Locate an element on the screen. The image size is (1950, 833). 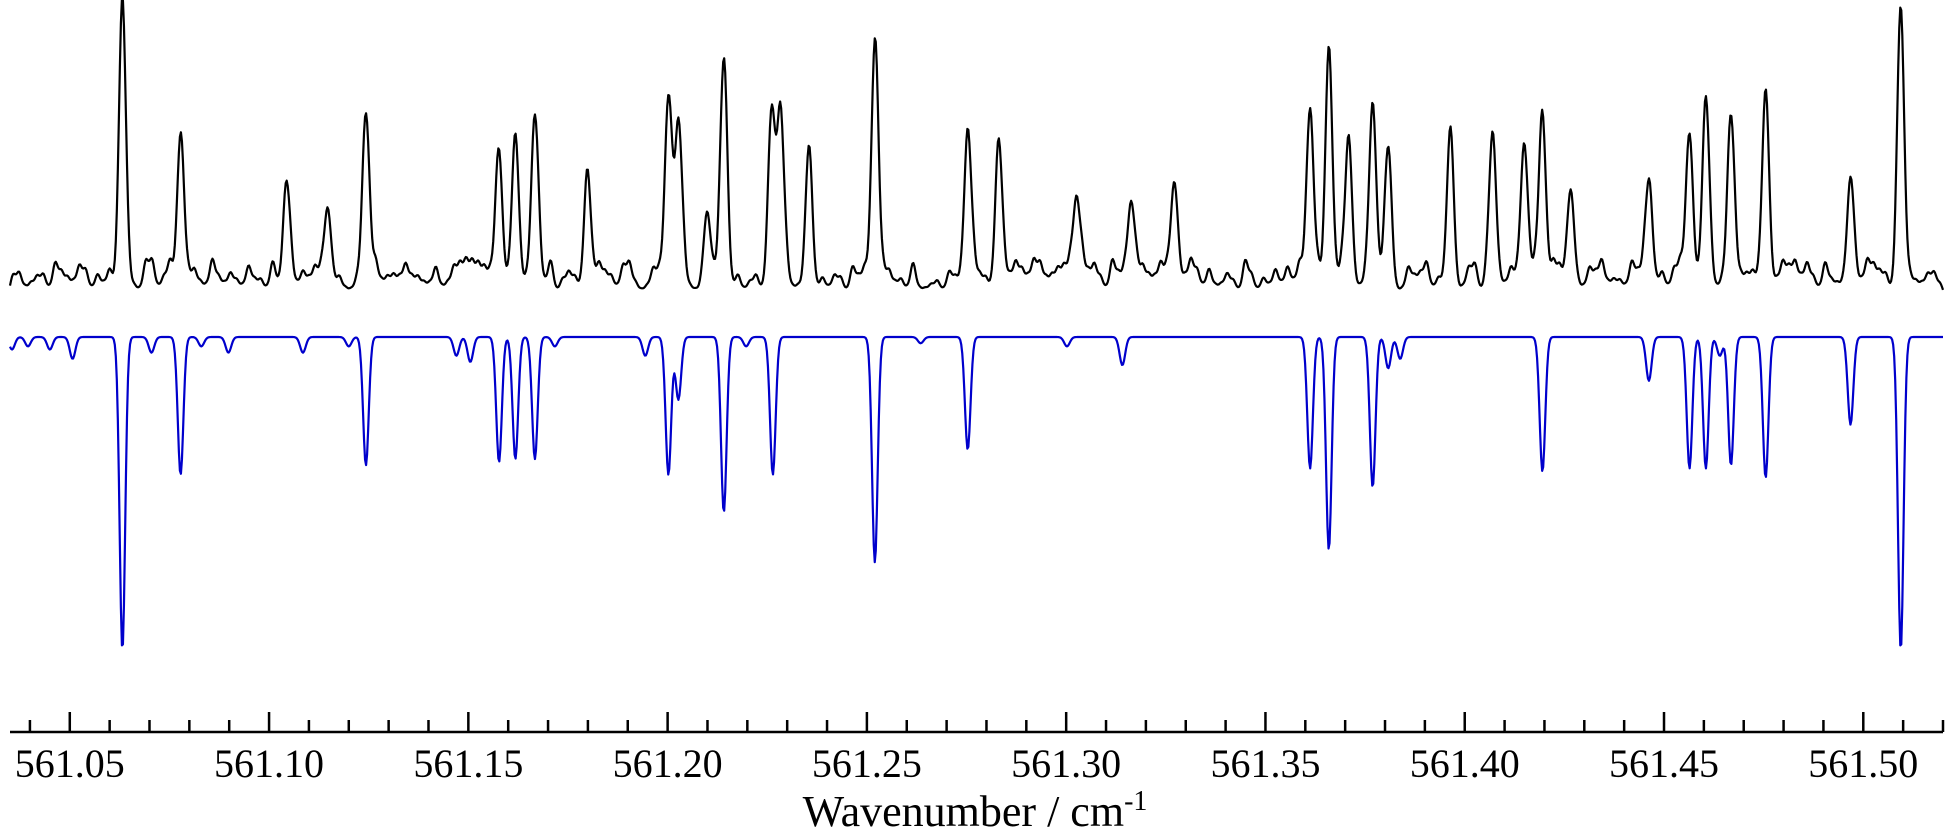
x-tick-label: 561.35 is located at coordinates (1265, 763).